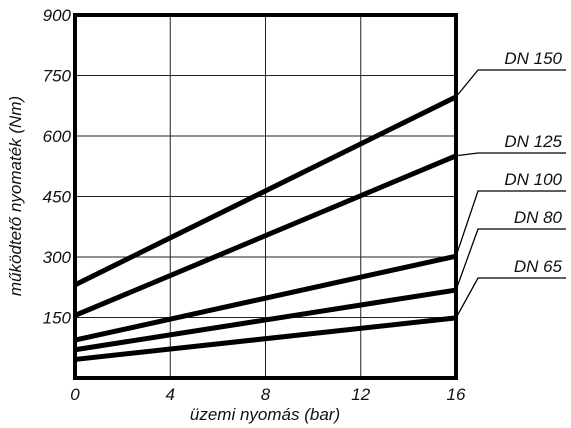 The height and width of the screenshot is (428, 571). Describe the element at coordinates (15, 196) in the screenshot. I see `y-axis-title: működtető nyomaték (Nm)` at that location.